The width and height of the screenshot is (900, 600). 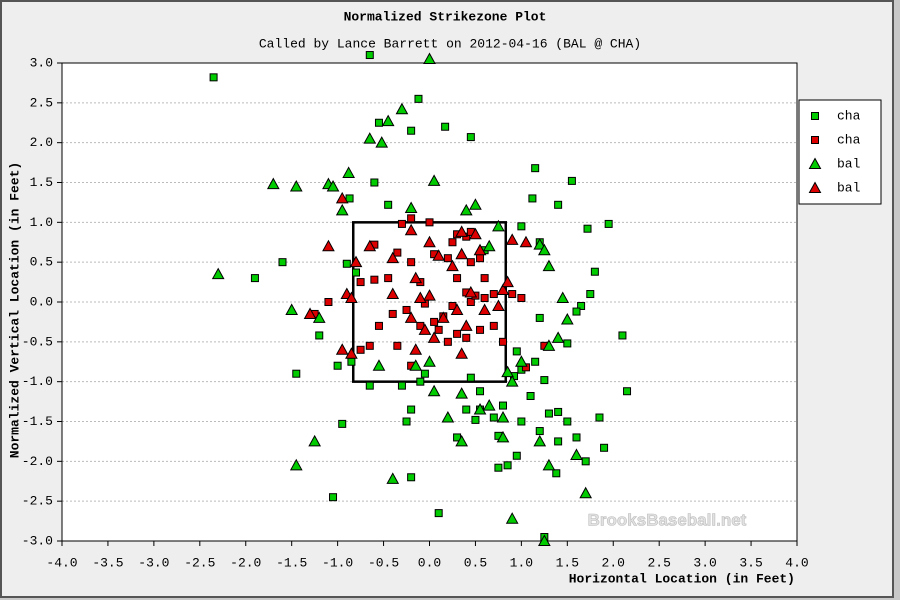 I want to click on y-tick-label: -1.5, so click(x=37, y=421).